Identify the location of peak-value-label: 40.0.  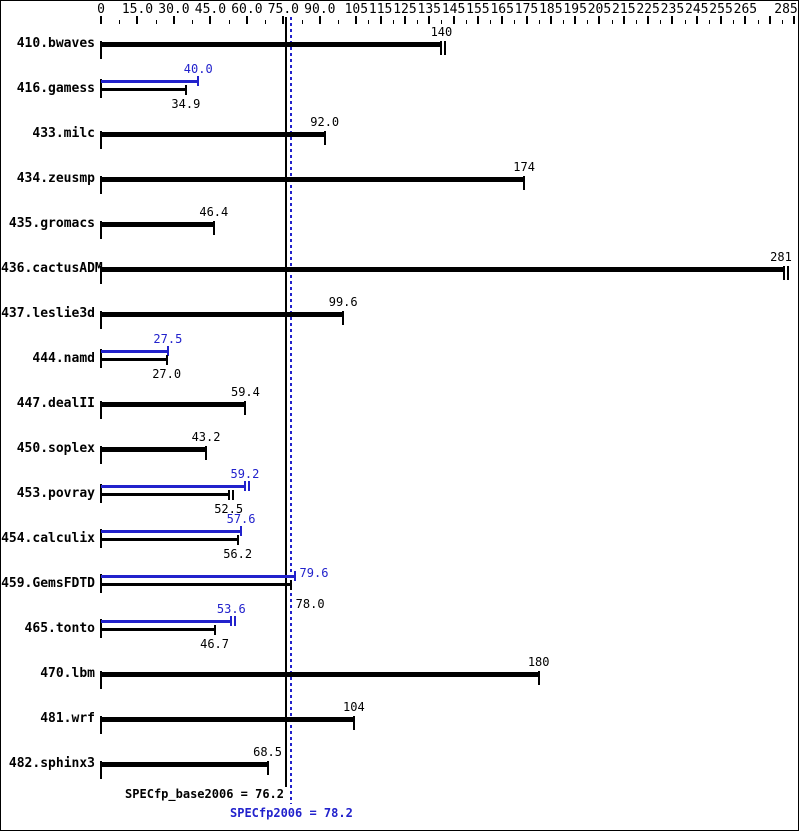
(198, 69).